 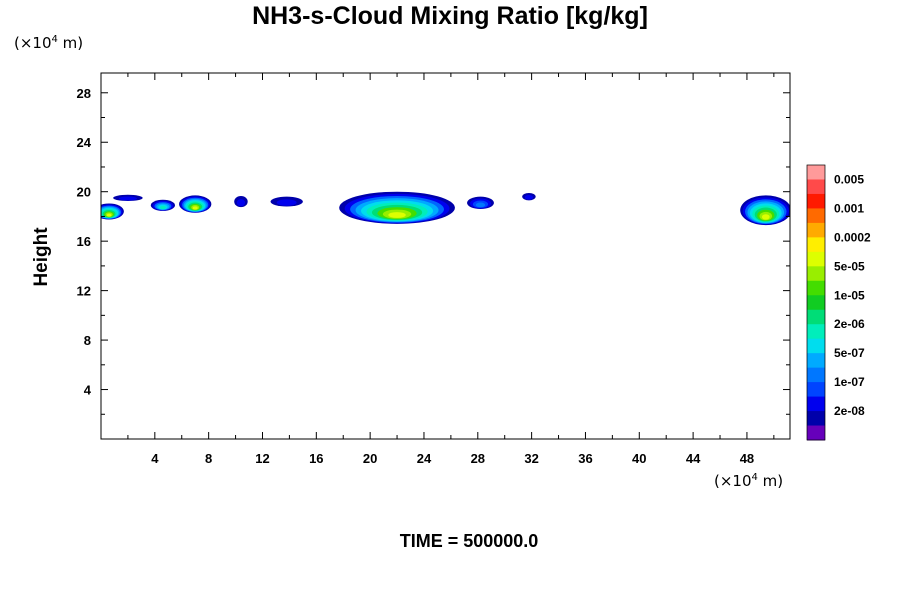 What do you see at coordinates (849, 295) in the screenshot?
I see `colorbar-label: 1e-05` at bounding box center [849, 295].